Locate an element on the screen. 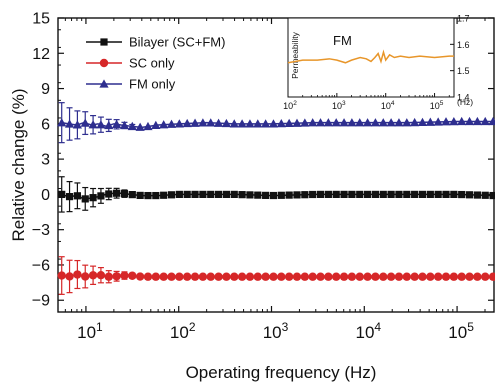  inset-x-tick-label: 10² is located at coordinates (290, 105).